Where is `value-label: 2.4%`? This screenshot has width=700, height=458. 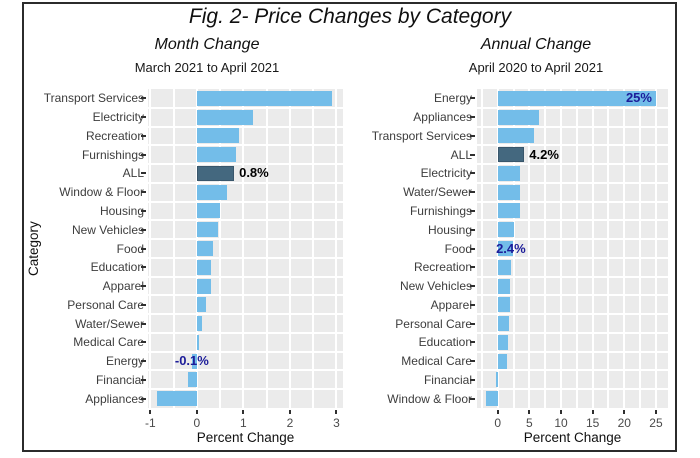
value-label: 2.4% is located at coordinates (511, 248).